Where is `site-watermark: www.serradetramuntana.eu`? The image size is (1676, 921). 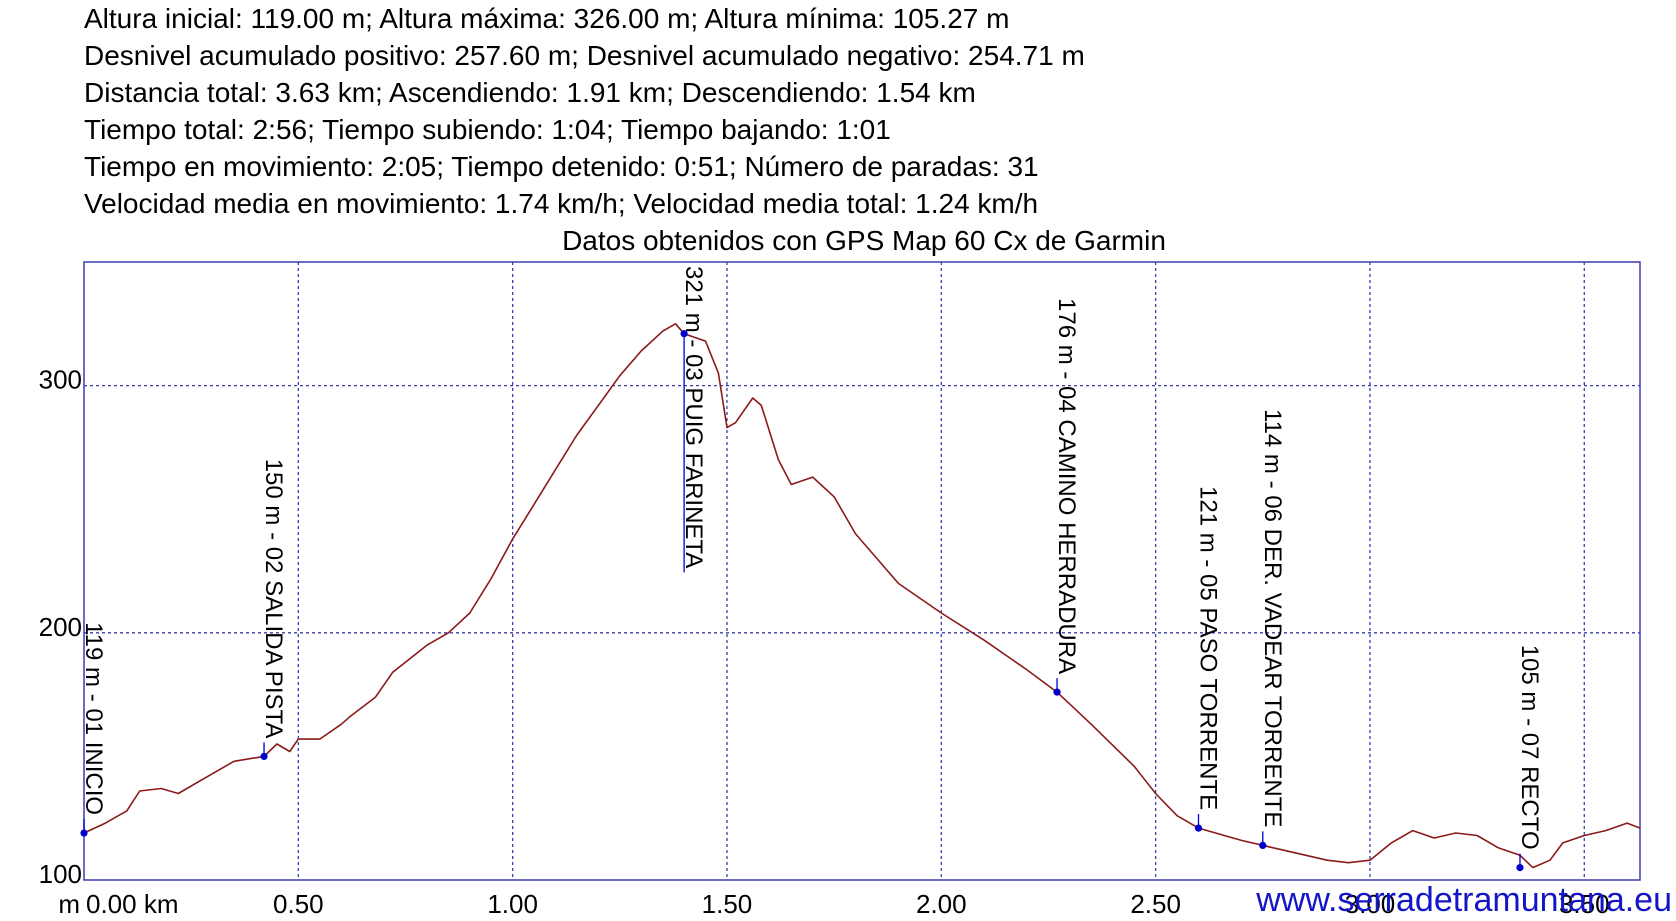
site-watermark: www.serradetramuntana.eu is located at coordinates (1464, 900).